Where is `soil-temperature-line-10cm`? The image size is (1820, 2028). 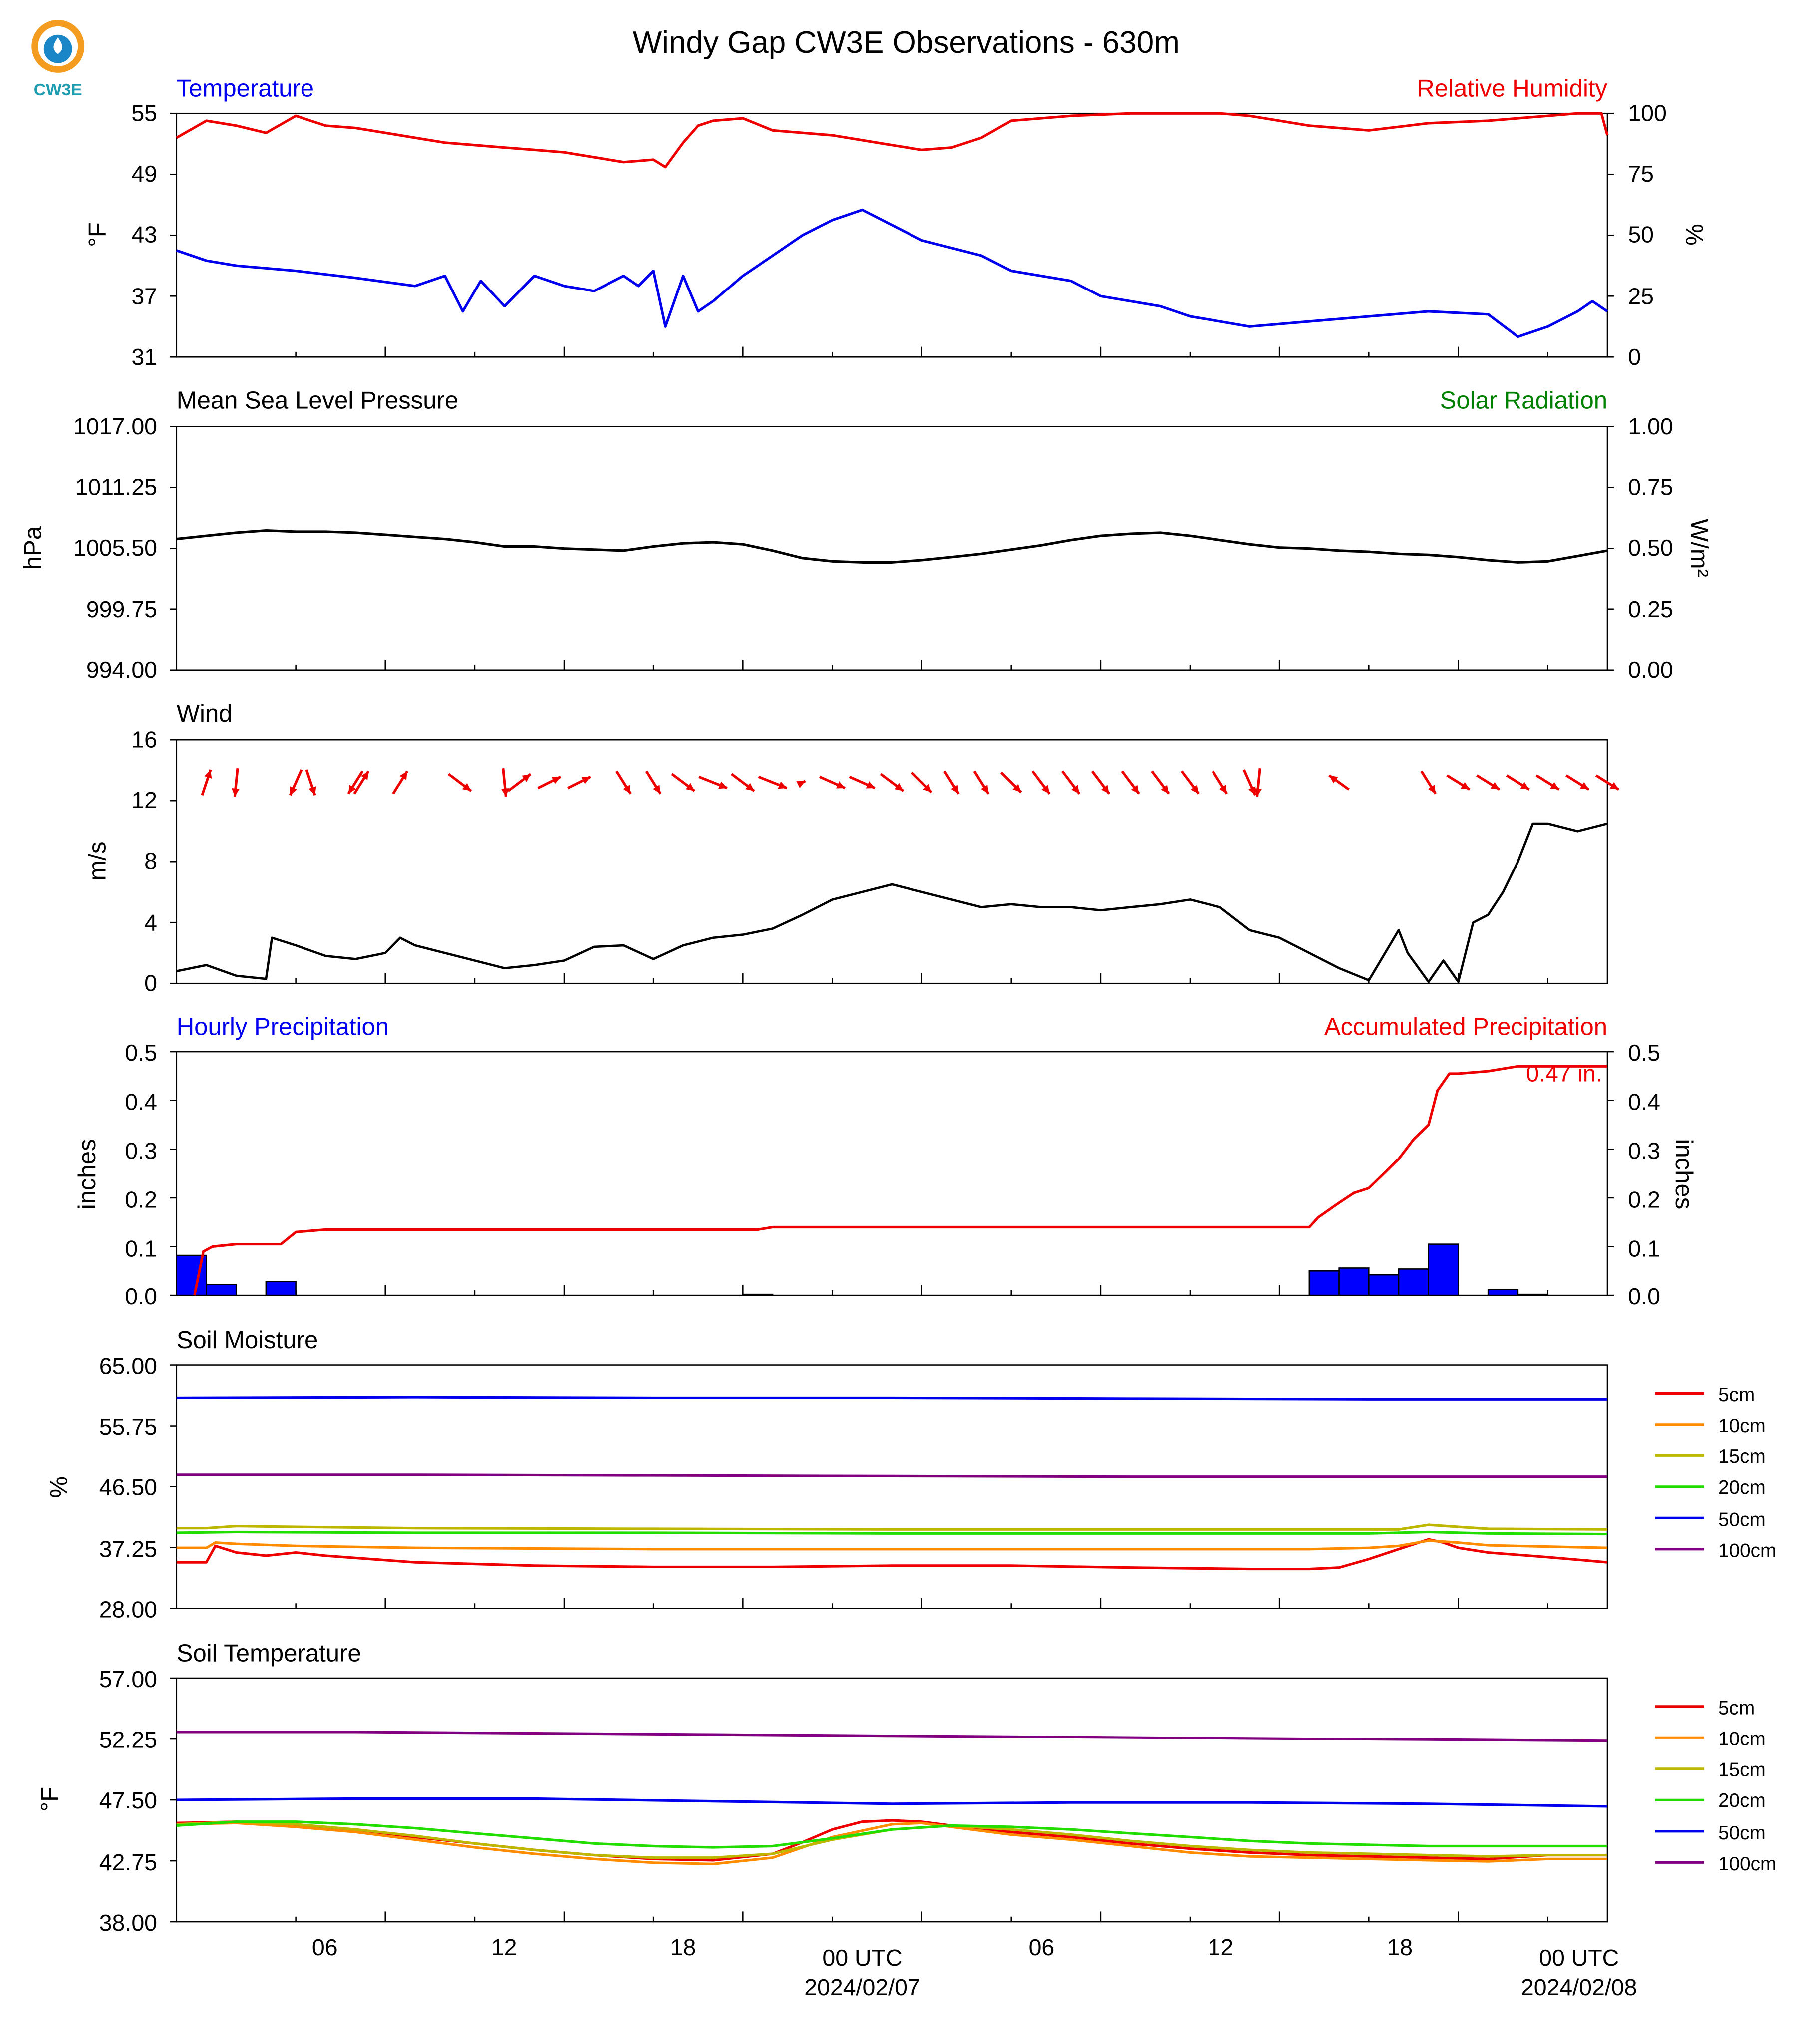 soil-temperature-line-10cm is located at coordinates (892, 1843).